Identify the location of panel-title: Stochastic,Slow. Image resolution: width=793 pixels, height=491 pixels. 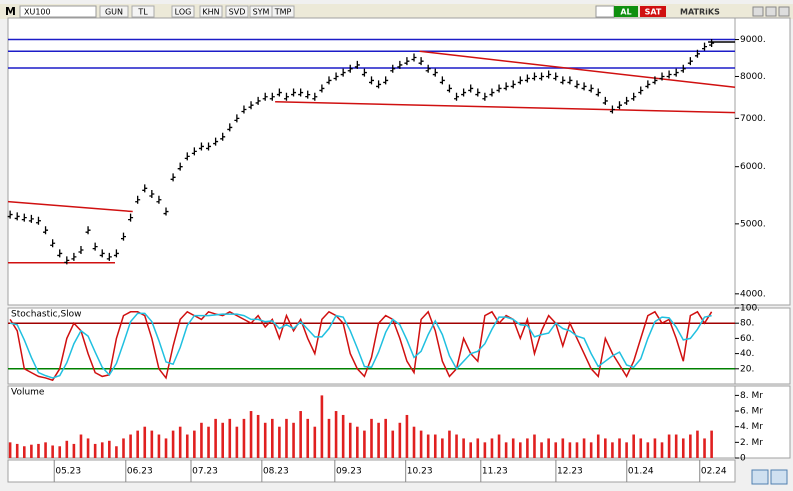
(46, 315).